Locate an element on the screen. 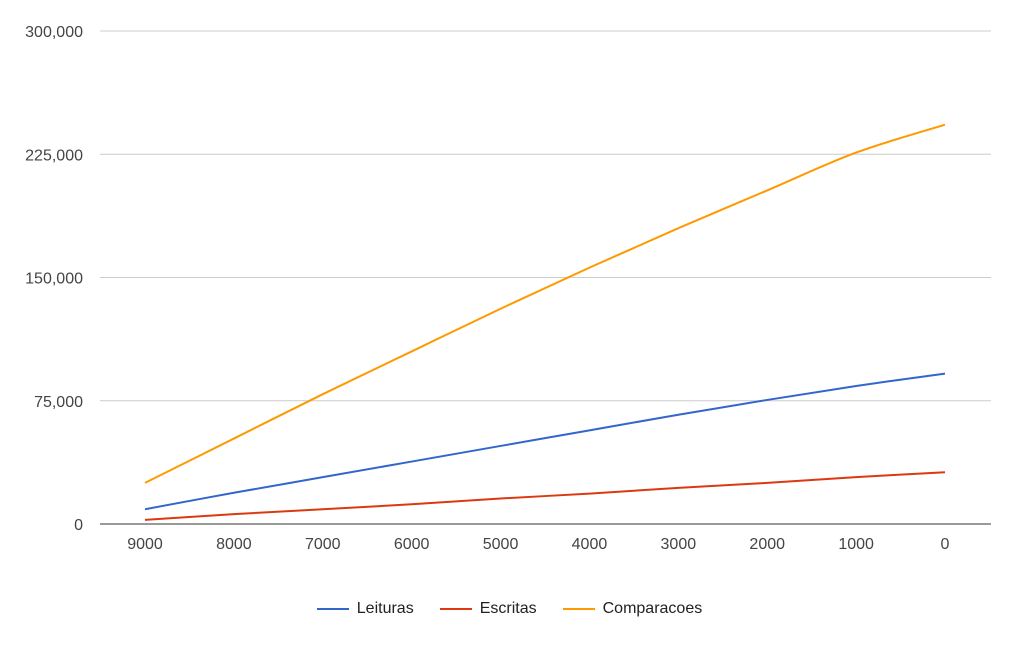  legend-label: Leituras is located at coordinates (385, 608).